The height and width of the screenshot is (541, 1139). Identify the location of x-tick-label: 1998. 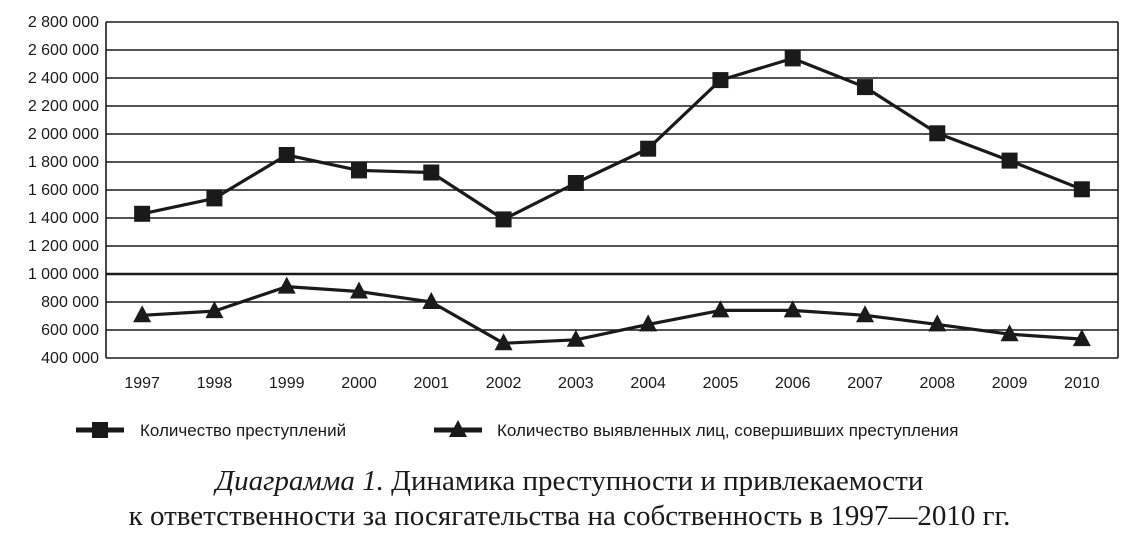
(215, 383).